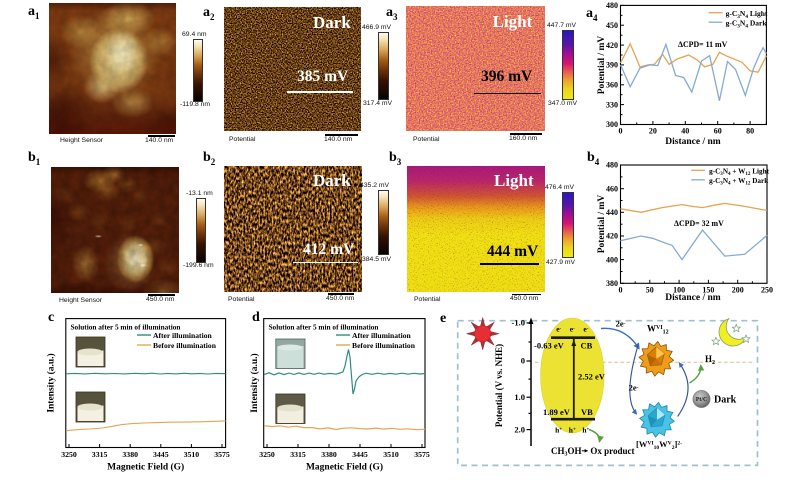 The width and height of the screenshot is (800, 480). Describe the element at coordinates (612, 188) in the screenshot. I see `svg-text: 460` at that location.